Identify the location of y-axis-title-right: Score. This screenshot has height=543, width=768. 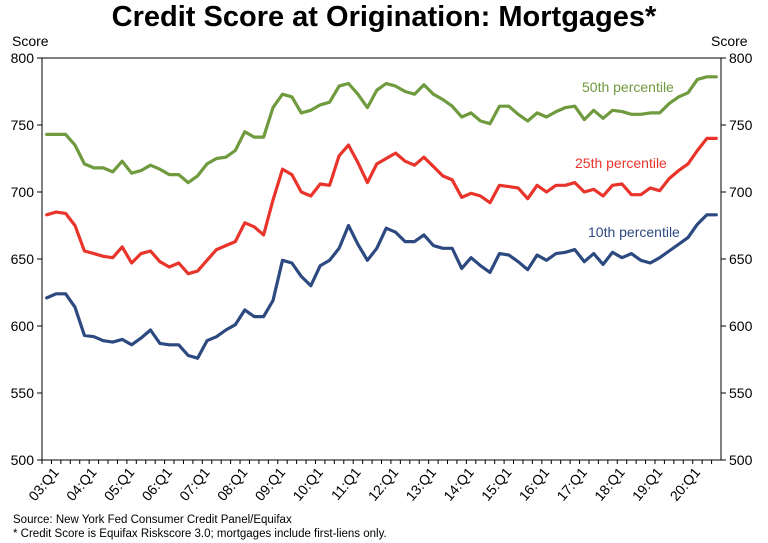
(729, 41).